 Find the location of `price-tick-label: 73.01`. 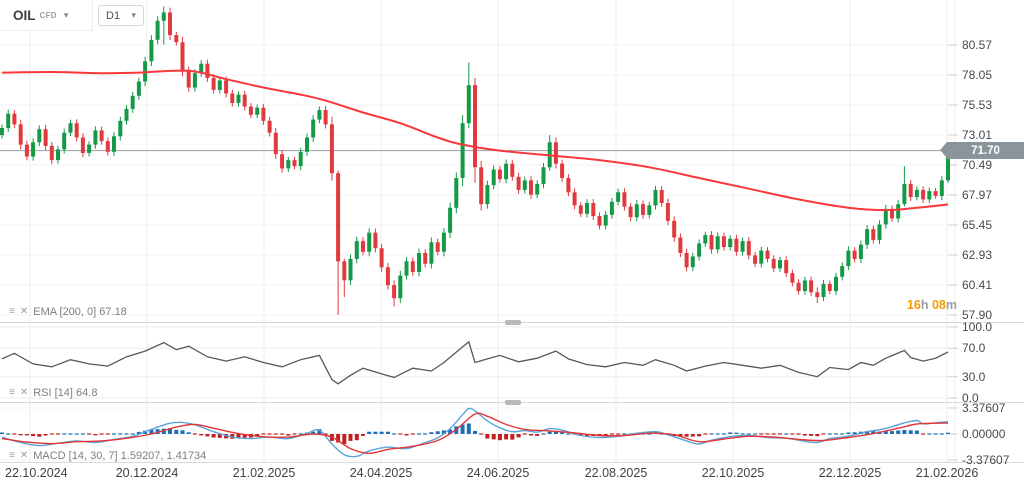

price-tick-label: 73.01 is located at coordinates (977, 135).